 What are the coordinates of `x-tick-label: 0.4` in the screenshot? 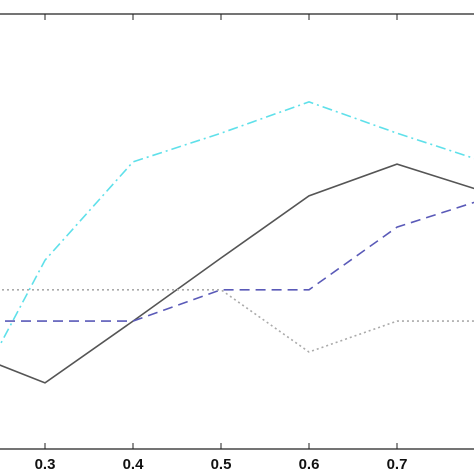 It's located at (134, 464).